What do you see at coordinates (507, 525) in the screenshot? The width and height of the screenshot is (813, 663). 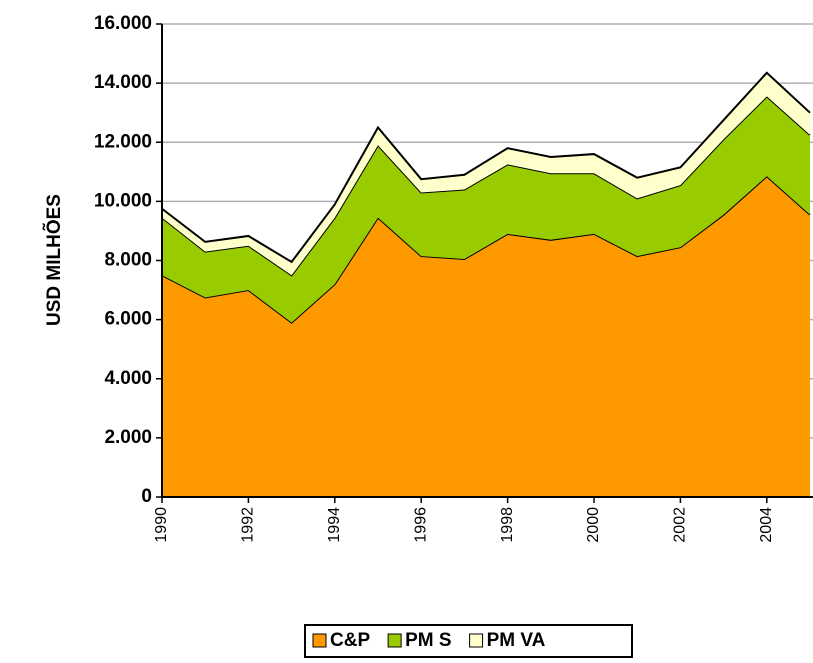 I see `x-tick-label: 1998` at bounding box center [507, 525].